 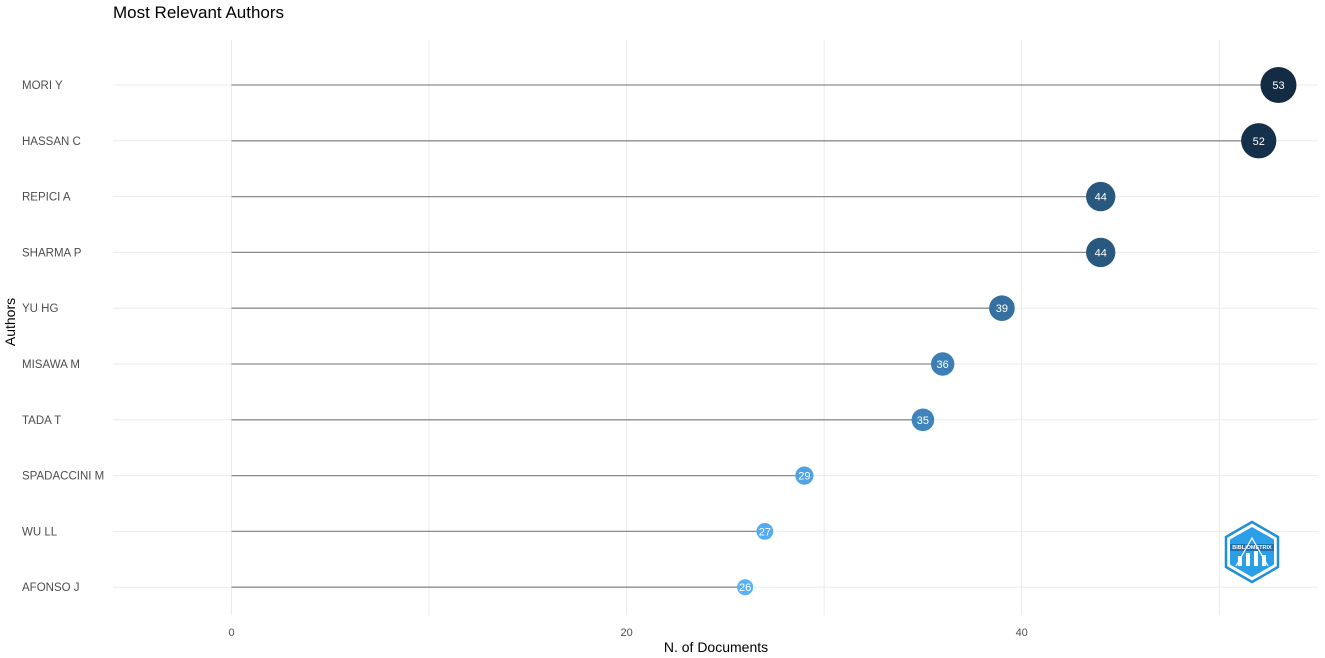 I want to click on data-label: 26, so click(x=745, y=588).